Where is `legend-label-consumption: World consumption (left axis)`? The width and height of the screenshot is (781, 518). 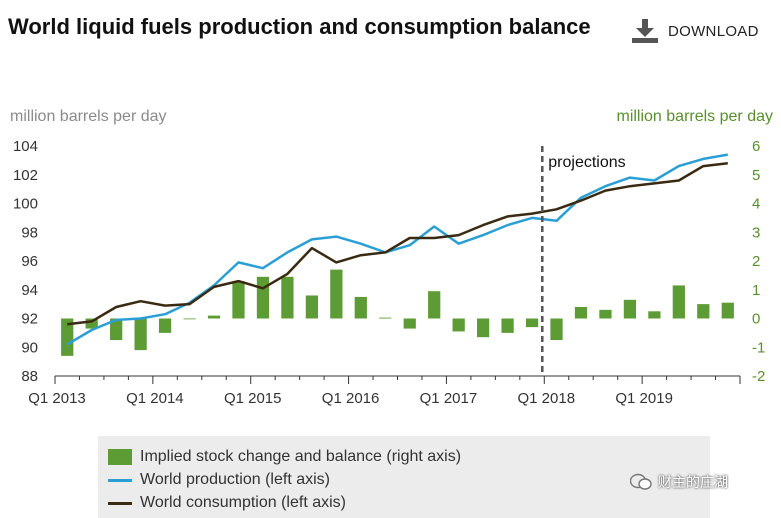 legend-label-consumption: World consumption (left axis) is located at coordinates (243, 502).